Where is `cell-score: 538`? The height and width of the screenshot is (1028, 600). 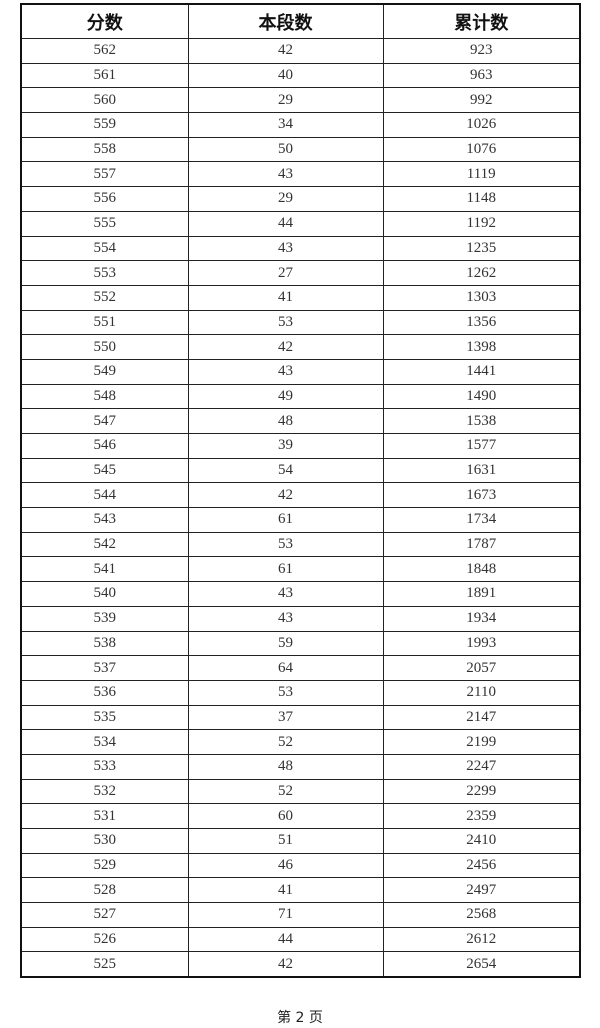 cell-score: 538 is located at coordinates (104, 643).